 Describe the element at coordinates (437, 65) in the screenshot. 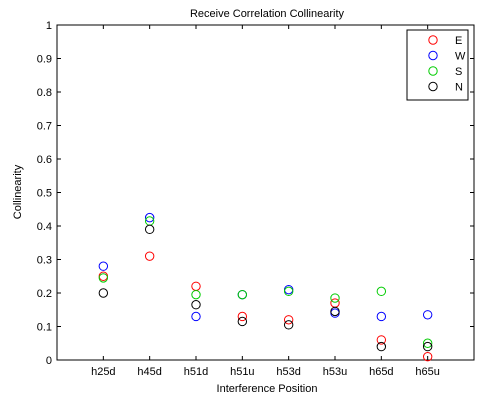

I see `legend-box` at that location.